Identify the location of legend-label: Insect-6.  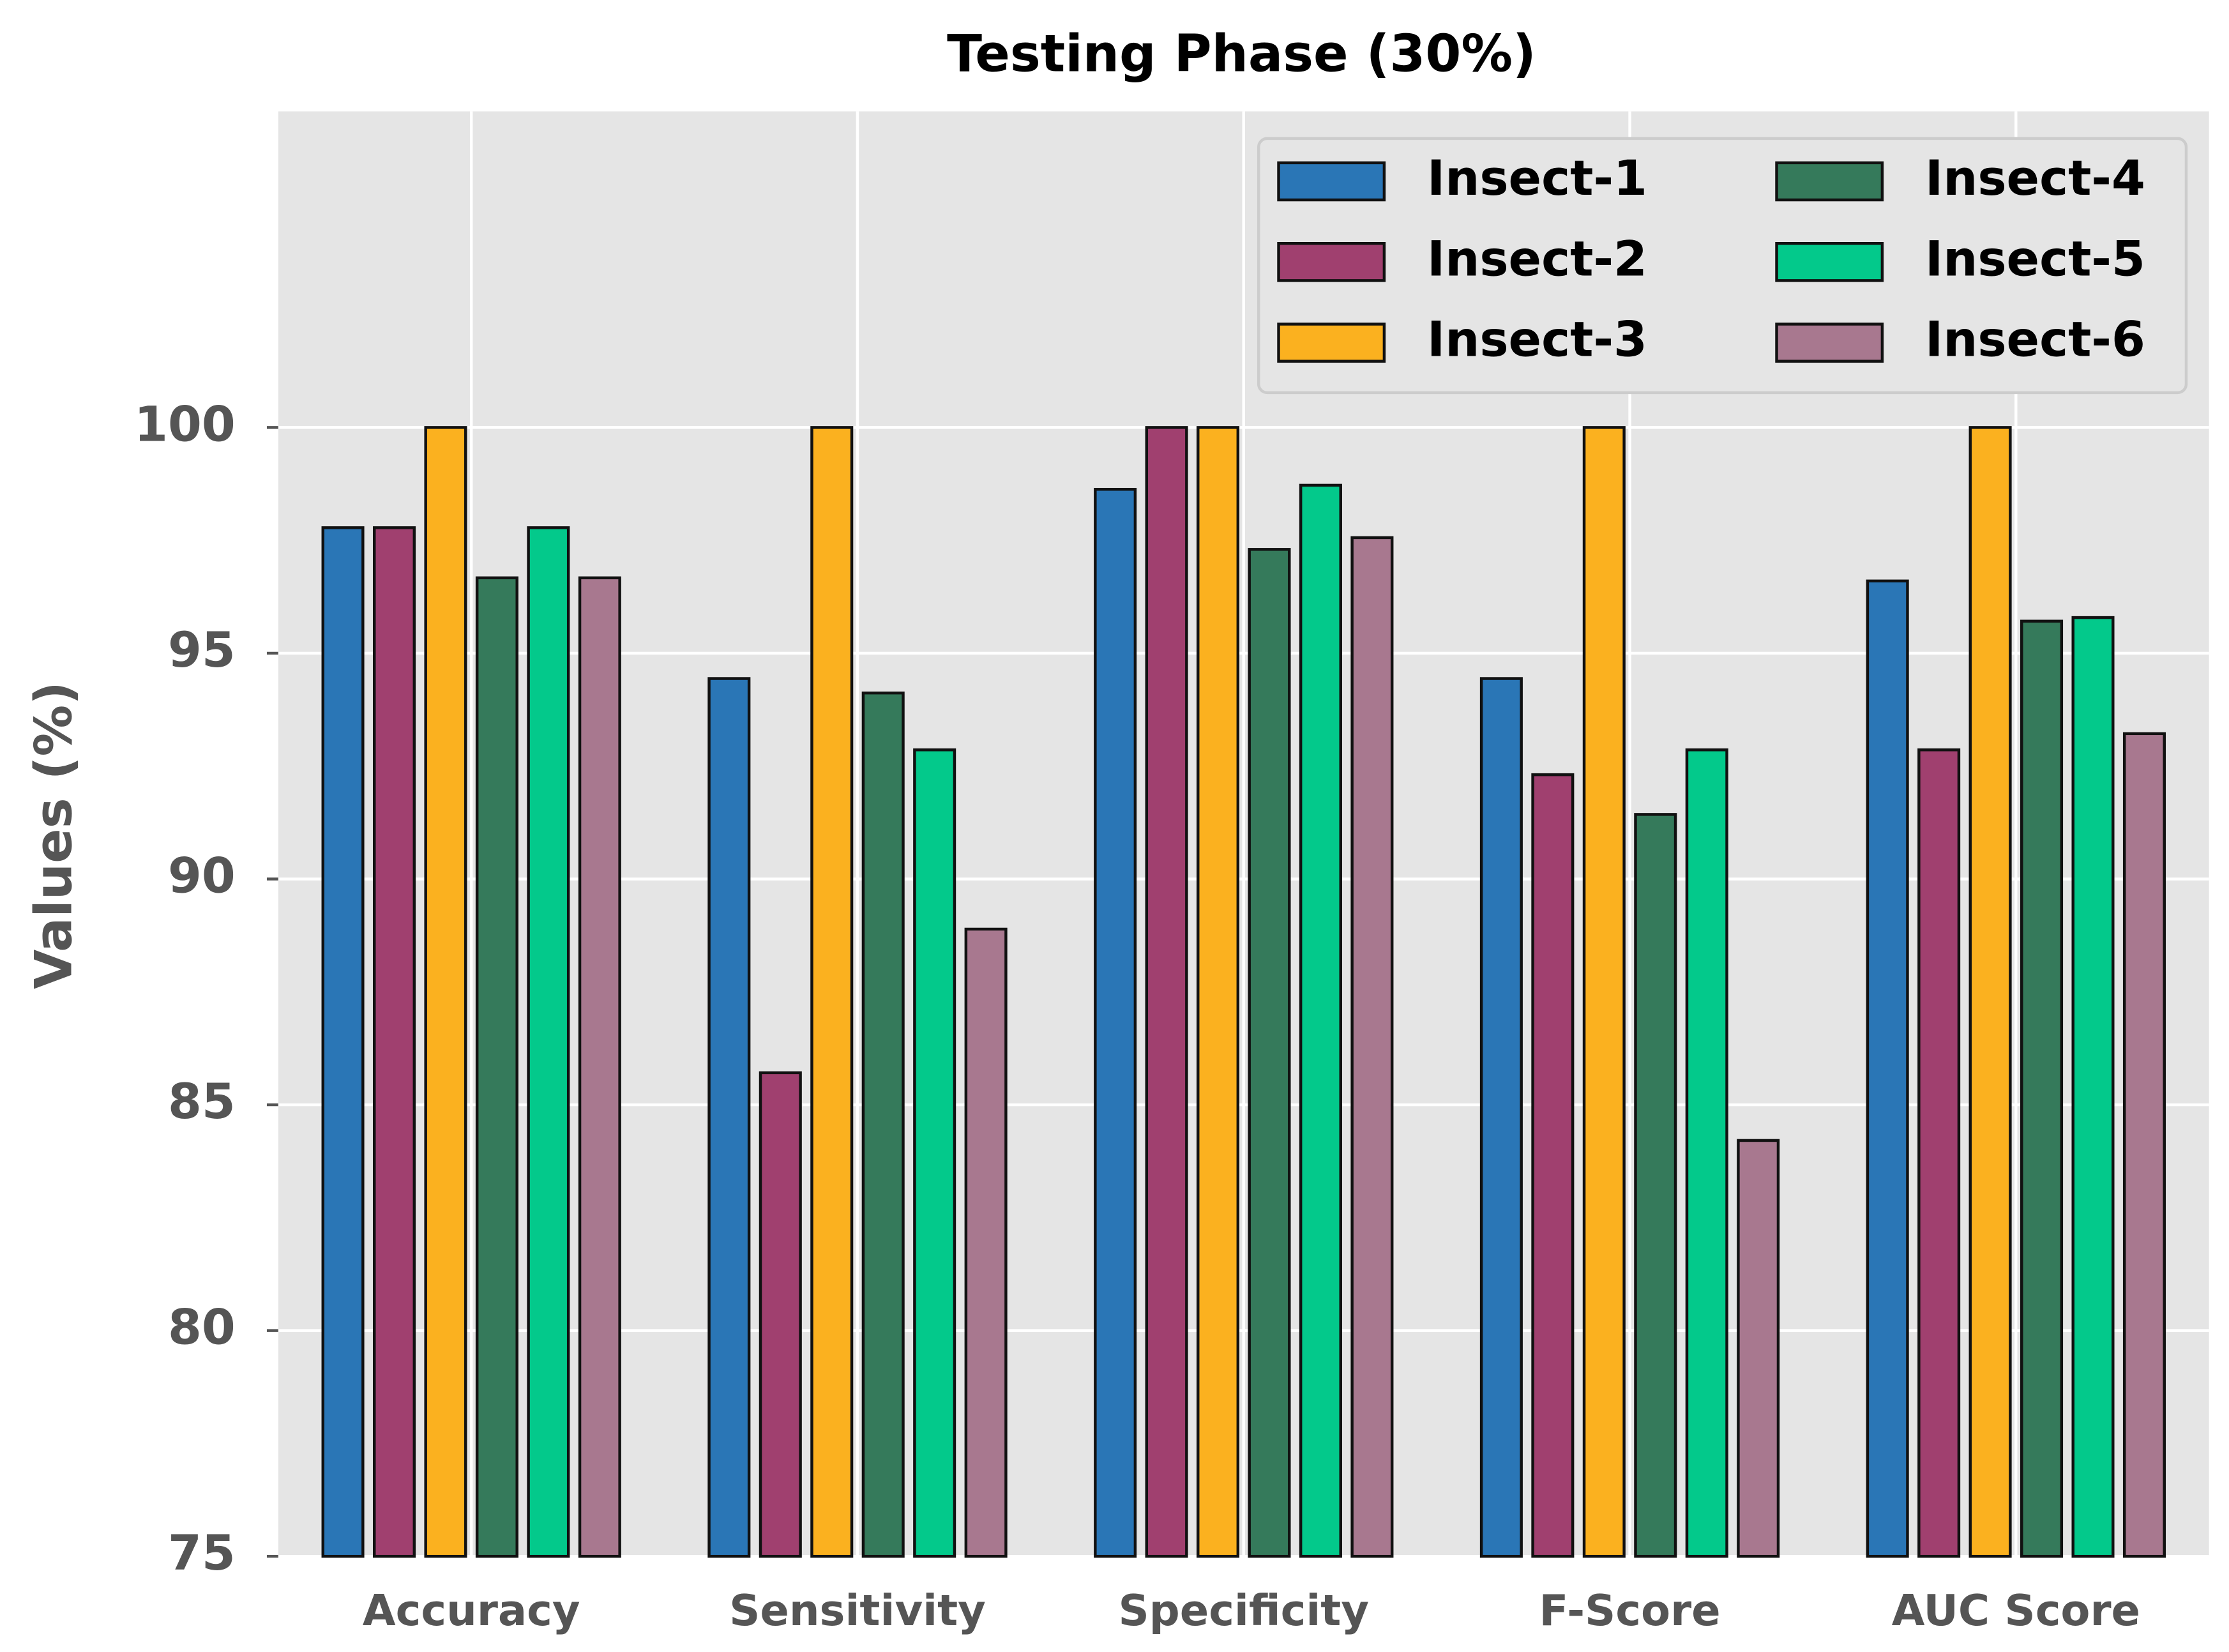
(2035, 340).